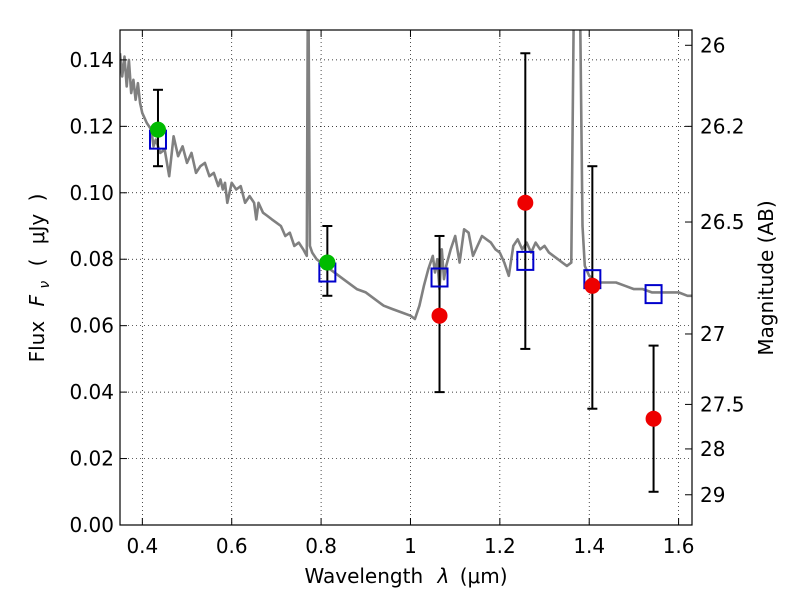 This screenshot has width=800, height=600. What do you see at coordinates (91, 525) in the screenshot?
I see `y-tick-label: 0.00` at bounding box center [91, 525].